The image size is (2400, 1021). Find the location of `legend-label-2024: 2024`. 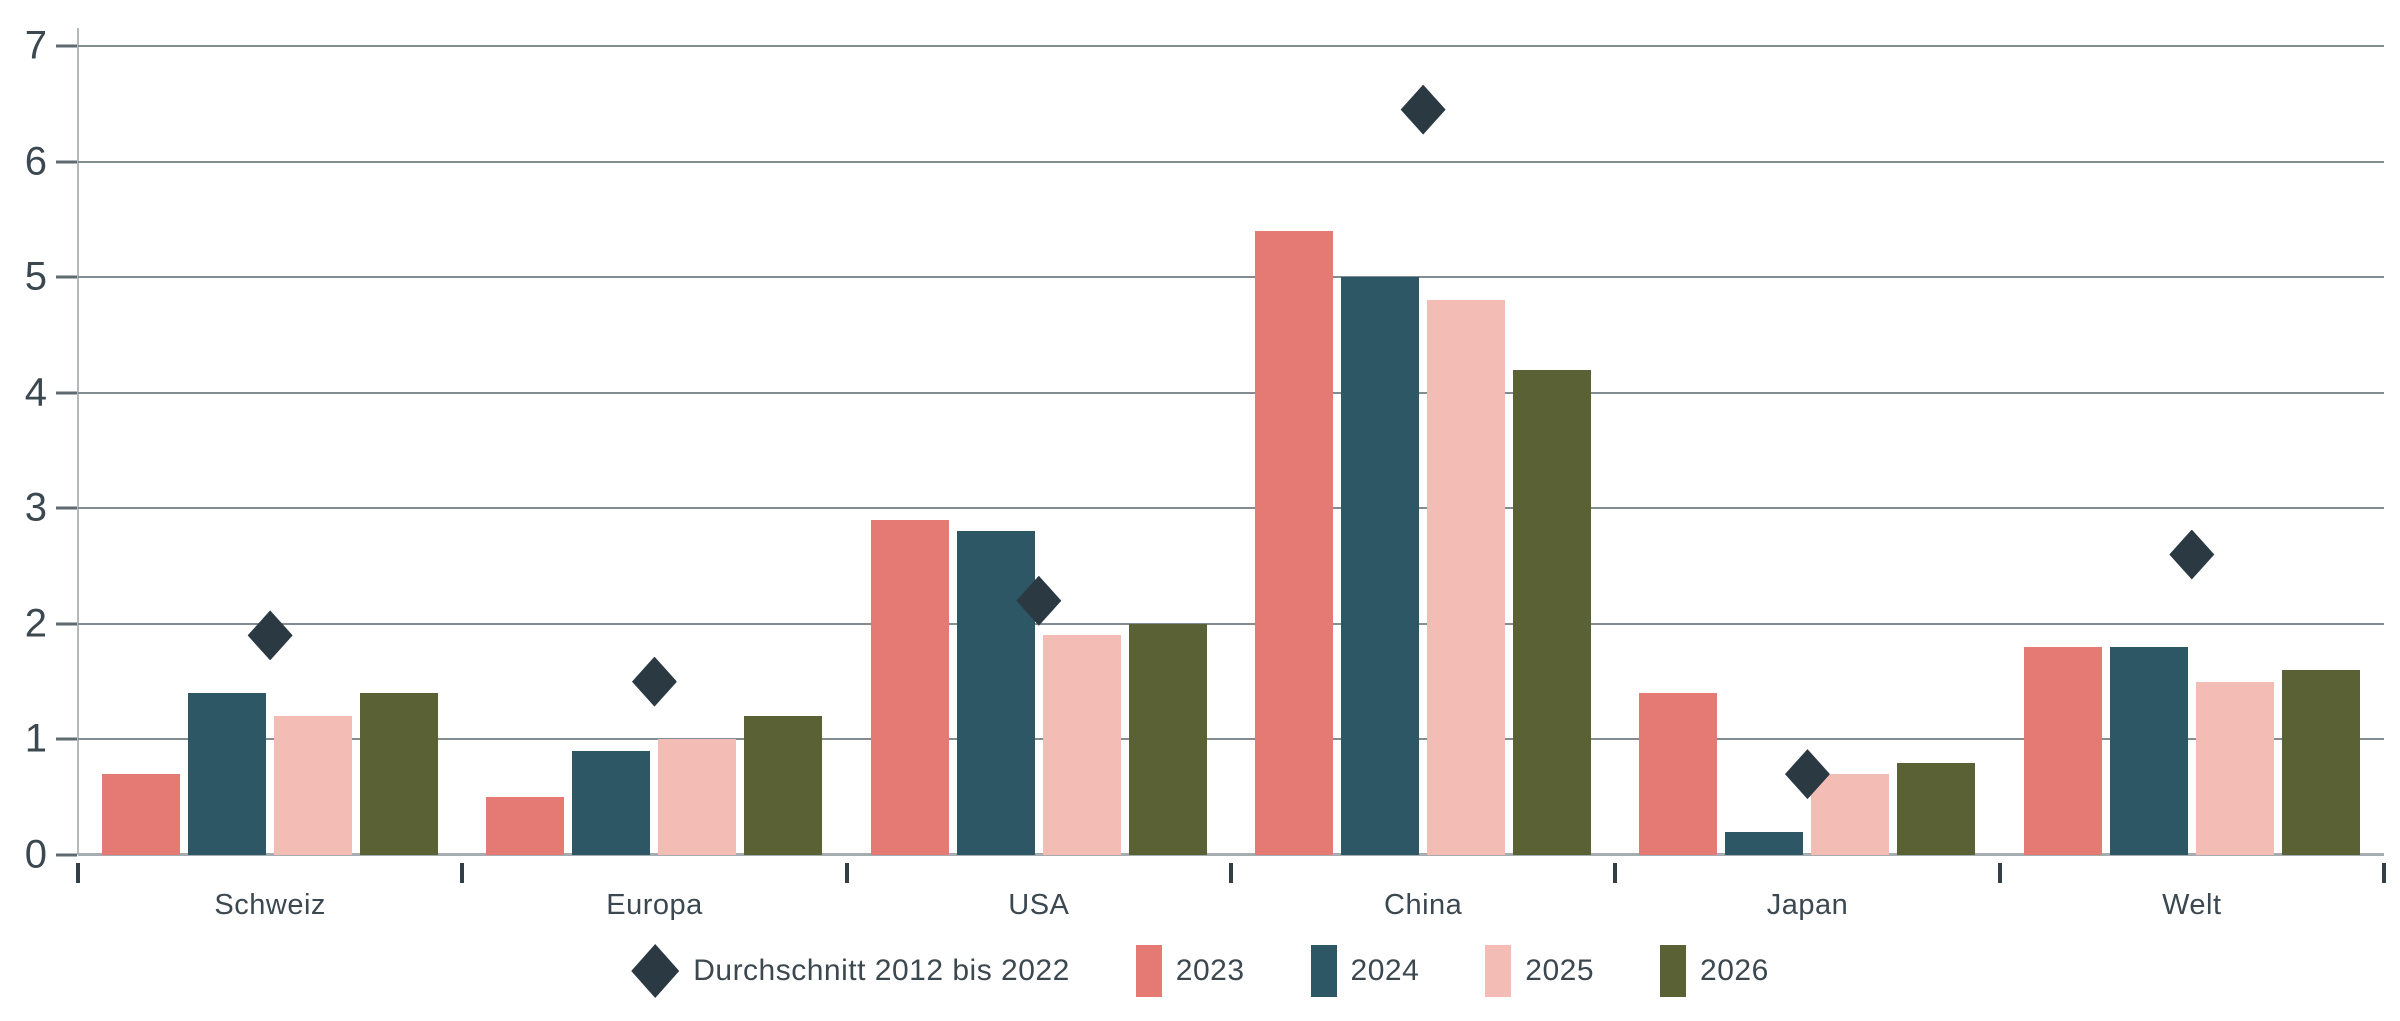

legend-label-2024: 2024 is located at coordinates (1385, 970).